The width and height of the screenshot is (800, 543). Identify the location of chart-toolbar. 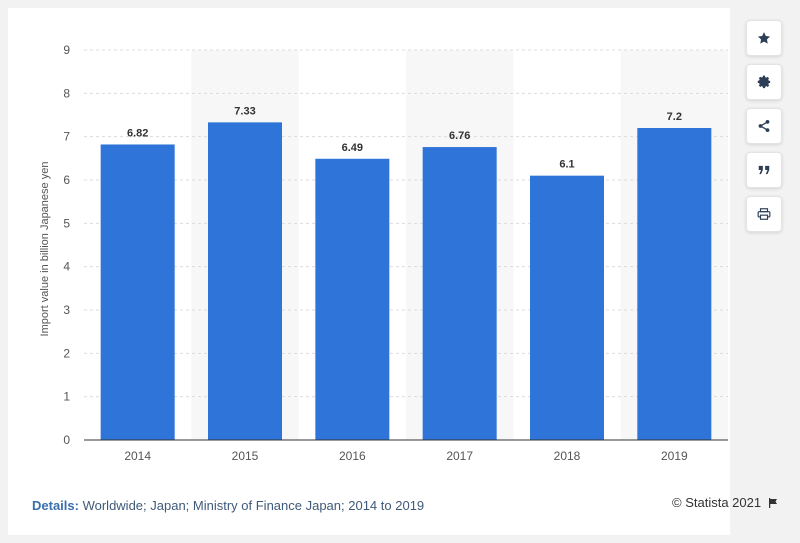
(764, 130).